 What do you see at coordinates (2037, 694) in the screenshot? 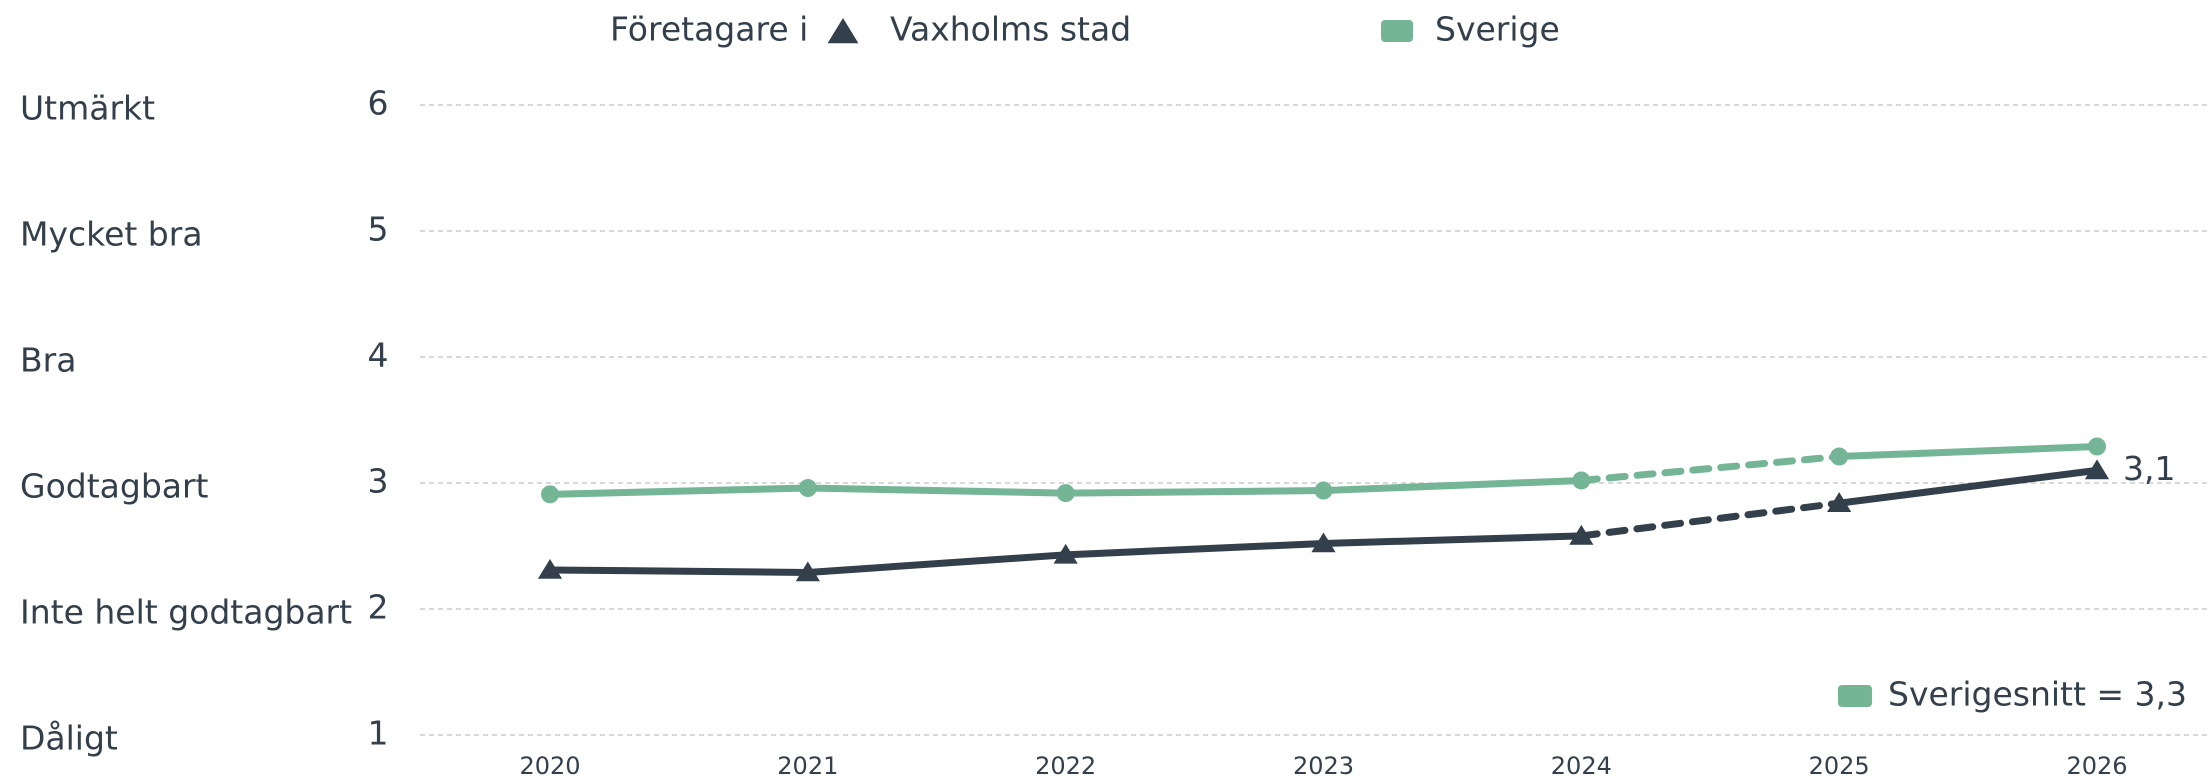
I see `annotation: Sverigesnitt = 3,3` at bounding box center [2037, 694].